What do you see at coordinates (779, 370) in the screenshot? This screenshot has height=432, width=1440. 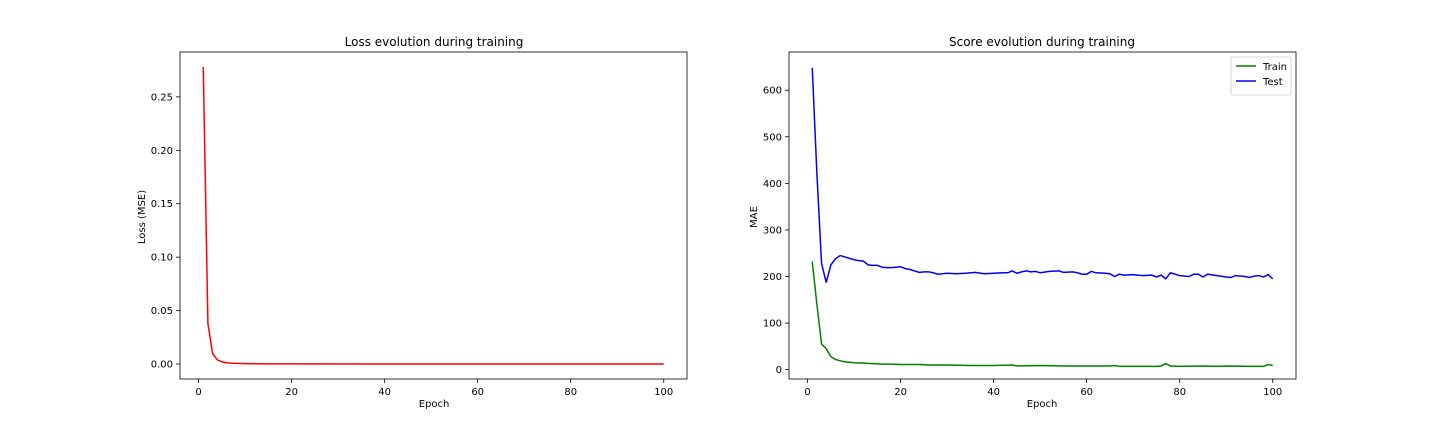 I see `y-tick-label: 0` at bounding box center [779, 370].